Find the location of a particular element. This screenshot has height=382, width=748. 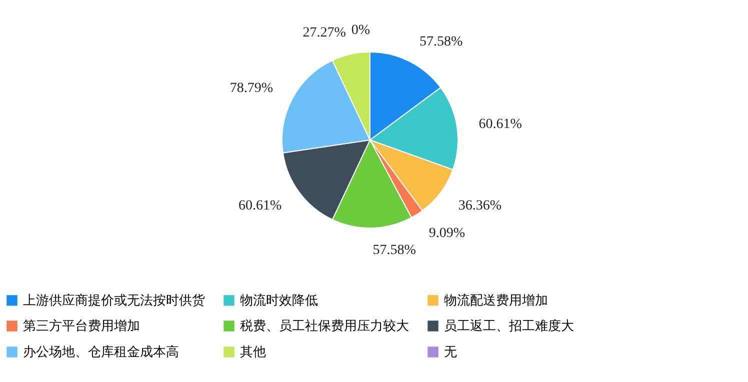

legend-label: 上游供应商提价或无法按时供货 is located at coordinates (114, 300).